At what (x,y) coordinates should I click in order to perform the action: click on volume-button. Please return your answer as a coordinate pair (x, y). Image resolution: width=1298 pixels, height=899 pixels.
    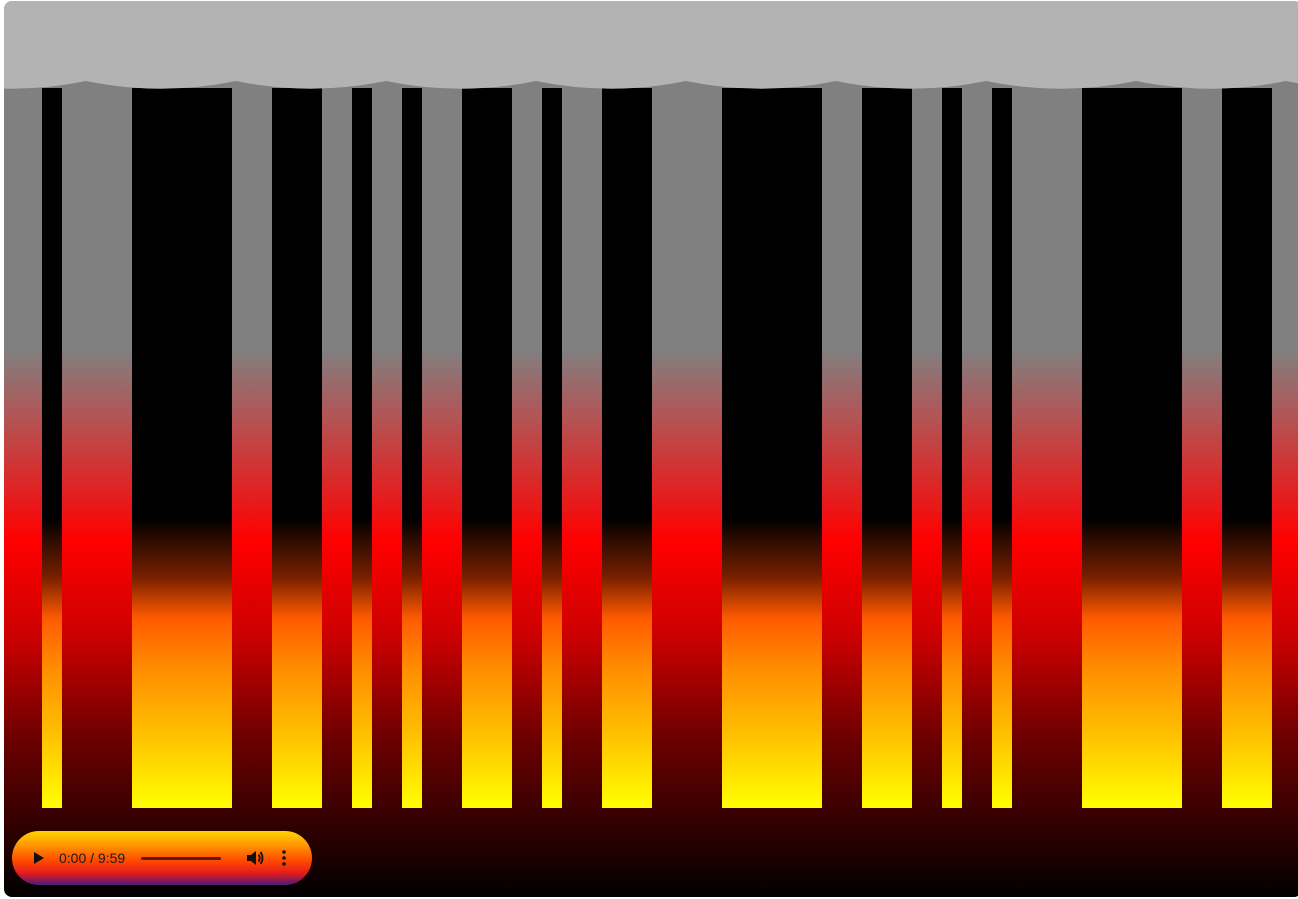
    Looking at the image, I should click on (255, 858).